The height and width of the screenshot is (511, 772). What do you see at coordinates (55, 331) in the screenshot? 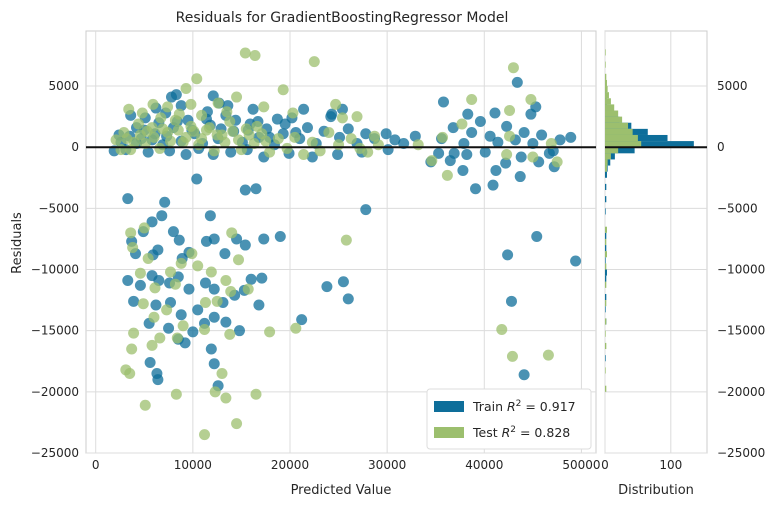
I see `y-tick-label: −15000` at bounding box center [55, 331].